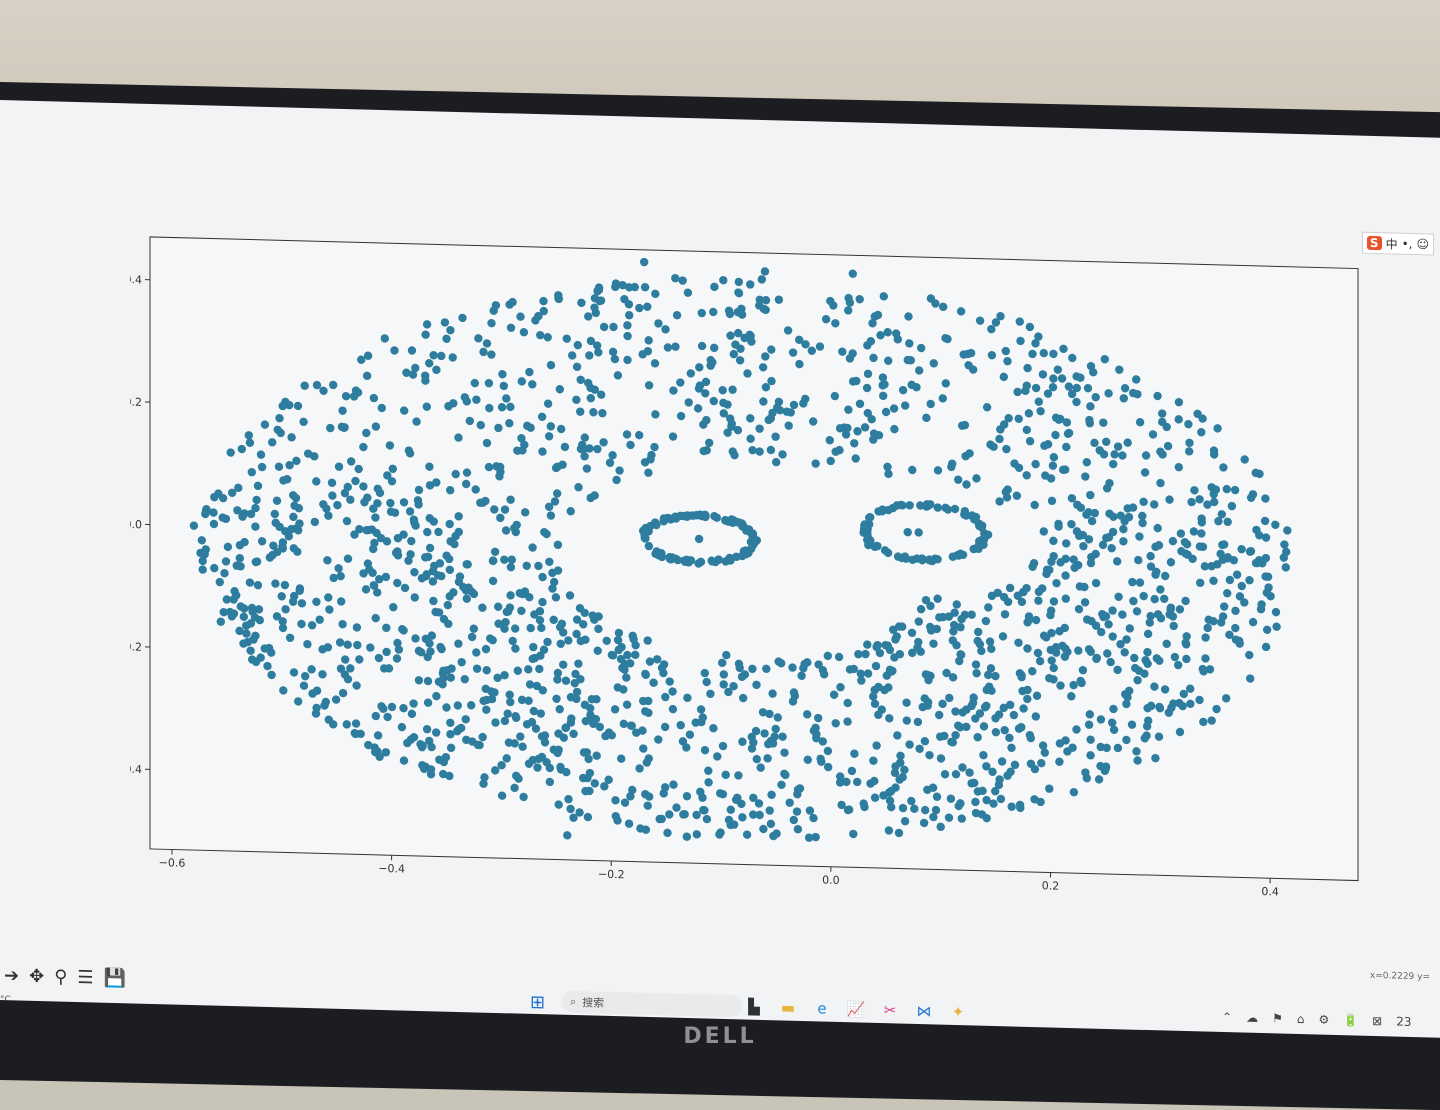 This screenshot has width=1440, height=1110. Describe the element at coordinates (830, 880) in the screenshot. I see `x-tick-label: 0.0` at that location.